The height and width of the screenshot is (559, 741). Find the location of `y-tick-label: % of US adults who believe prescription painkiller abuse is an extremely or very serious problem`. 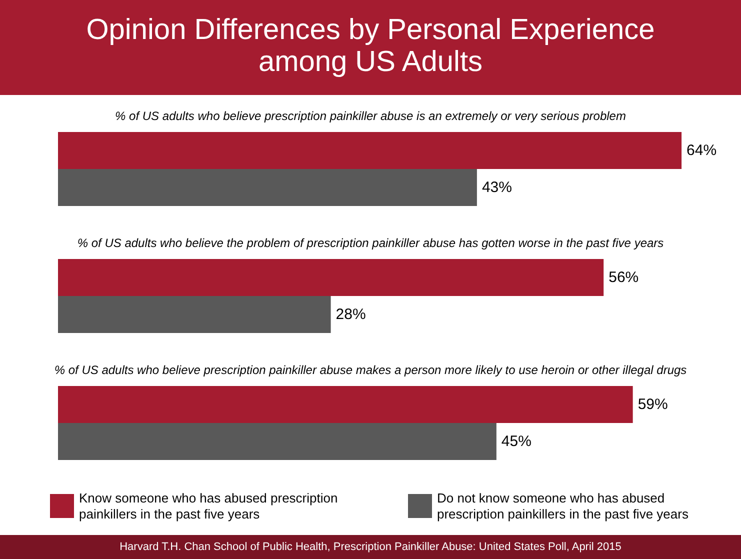

y-tick-label: % of US adults who believe prescription painkiller abuse is an extremely or very serious problem is located at coordinates (370, 116).